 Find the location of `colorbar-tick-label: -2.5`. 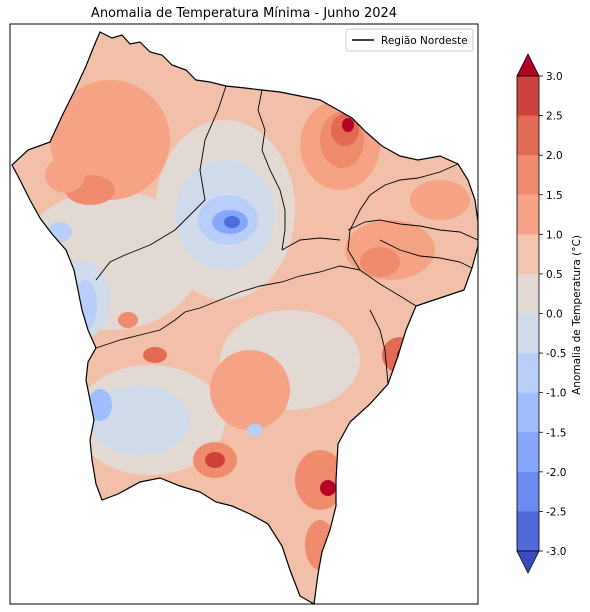

colorbar-tick-label: -2.5 is located at coordinates (556, 512).